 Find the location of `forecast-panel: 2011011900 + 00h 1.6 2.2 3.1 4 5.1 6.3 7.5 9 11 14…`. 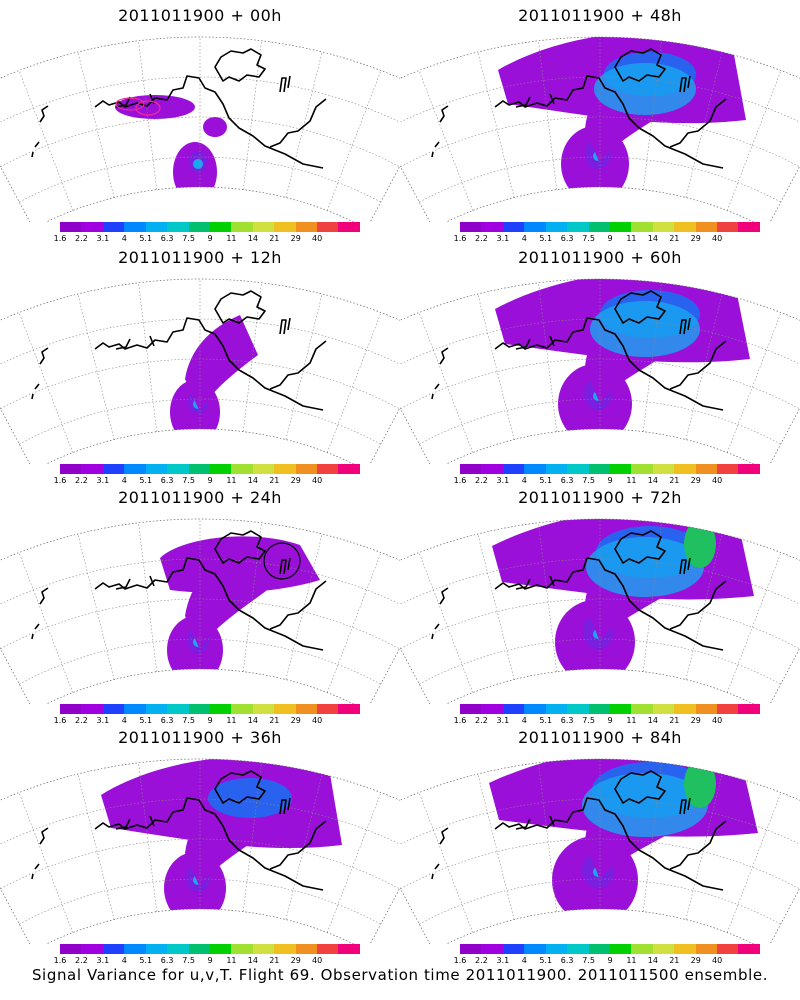

forecast-panel: 2011011900 + 00h 1.6 2.2 3.1 4 5.1 6.3 7.5 9 11 14… is located at coordinates (200, 121).